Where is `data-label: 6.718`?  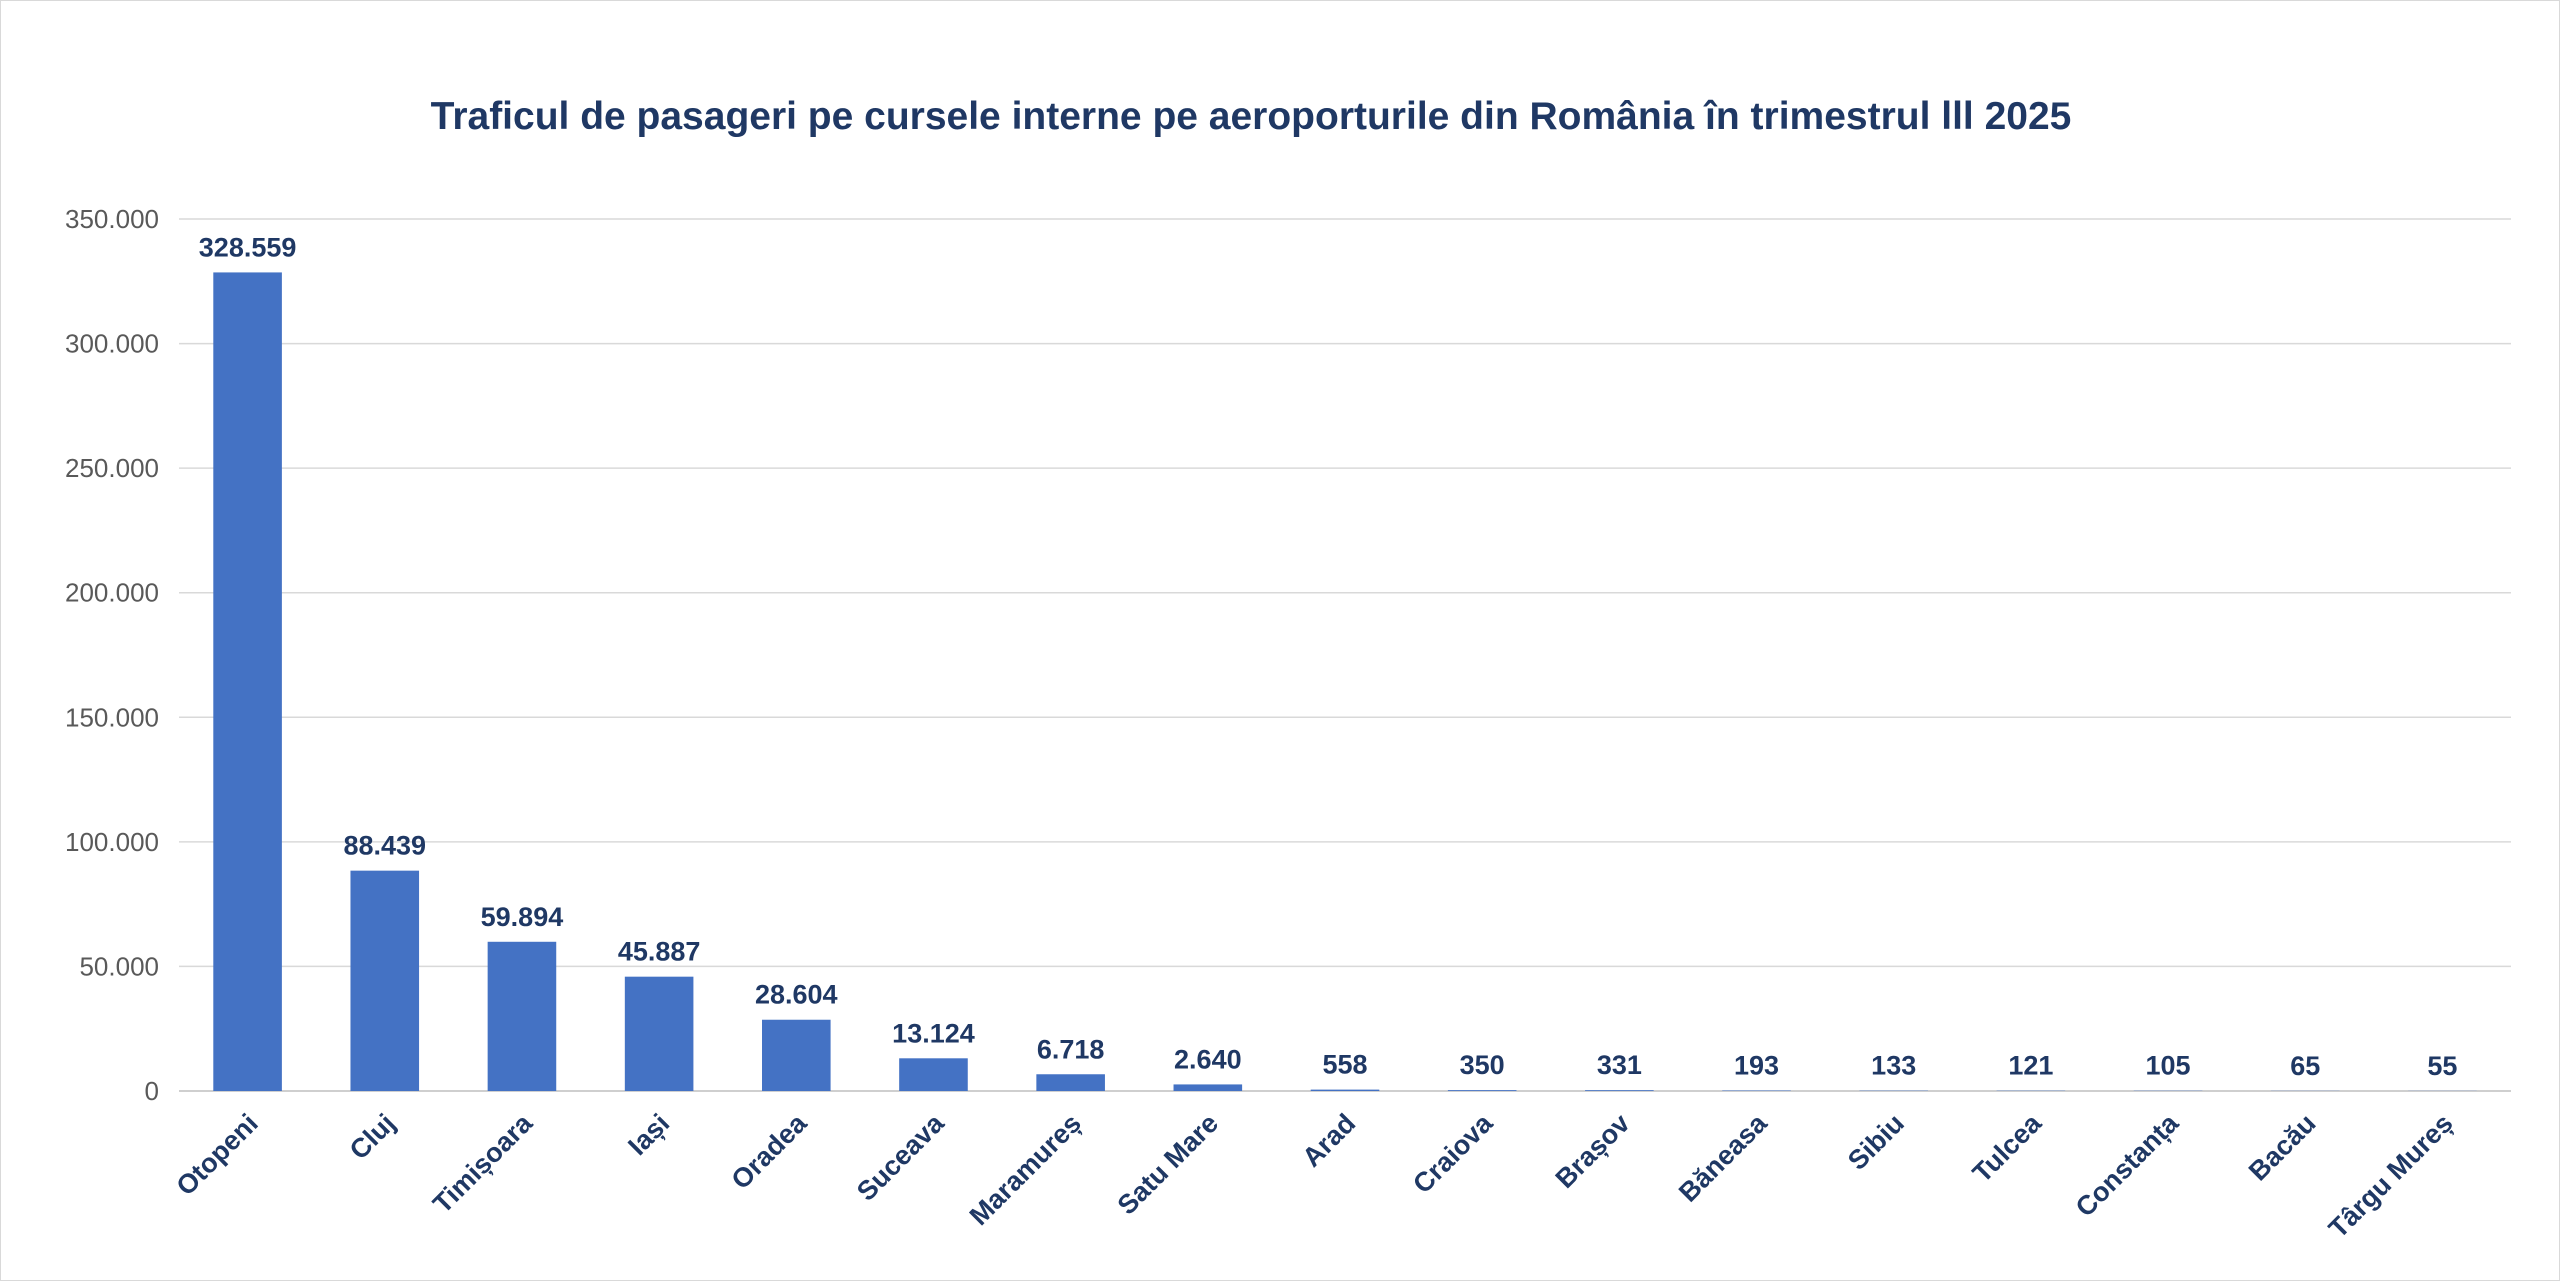
data-label: 6.718 is located at coordinates (1071, 1049).